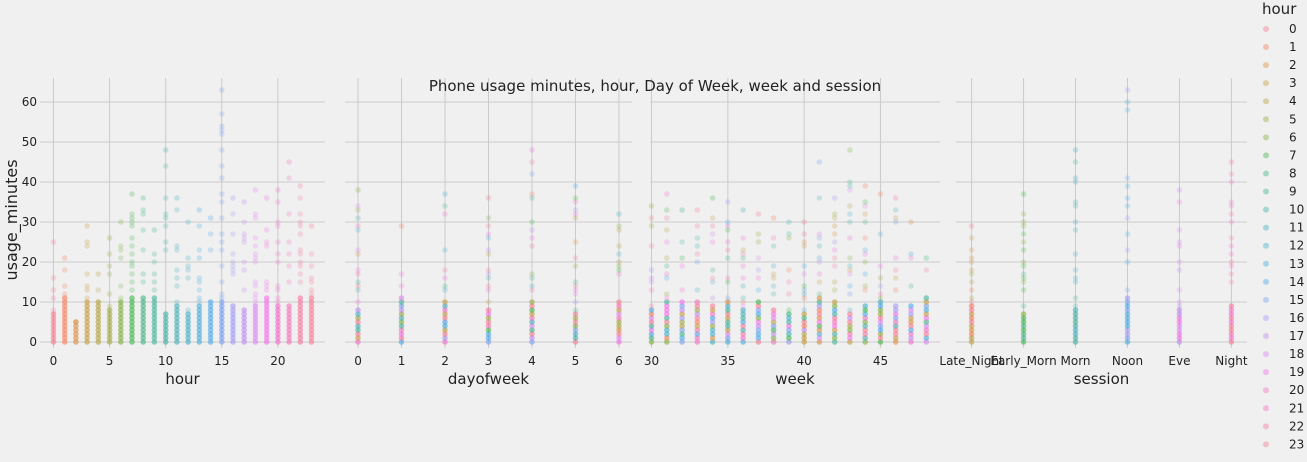  What do you see at coordinates (1296, 264) in the screenshot?
I see `legend-label: 13` at bounding box center [1296, 264].